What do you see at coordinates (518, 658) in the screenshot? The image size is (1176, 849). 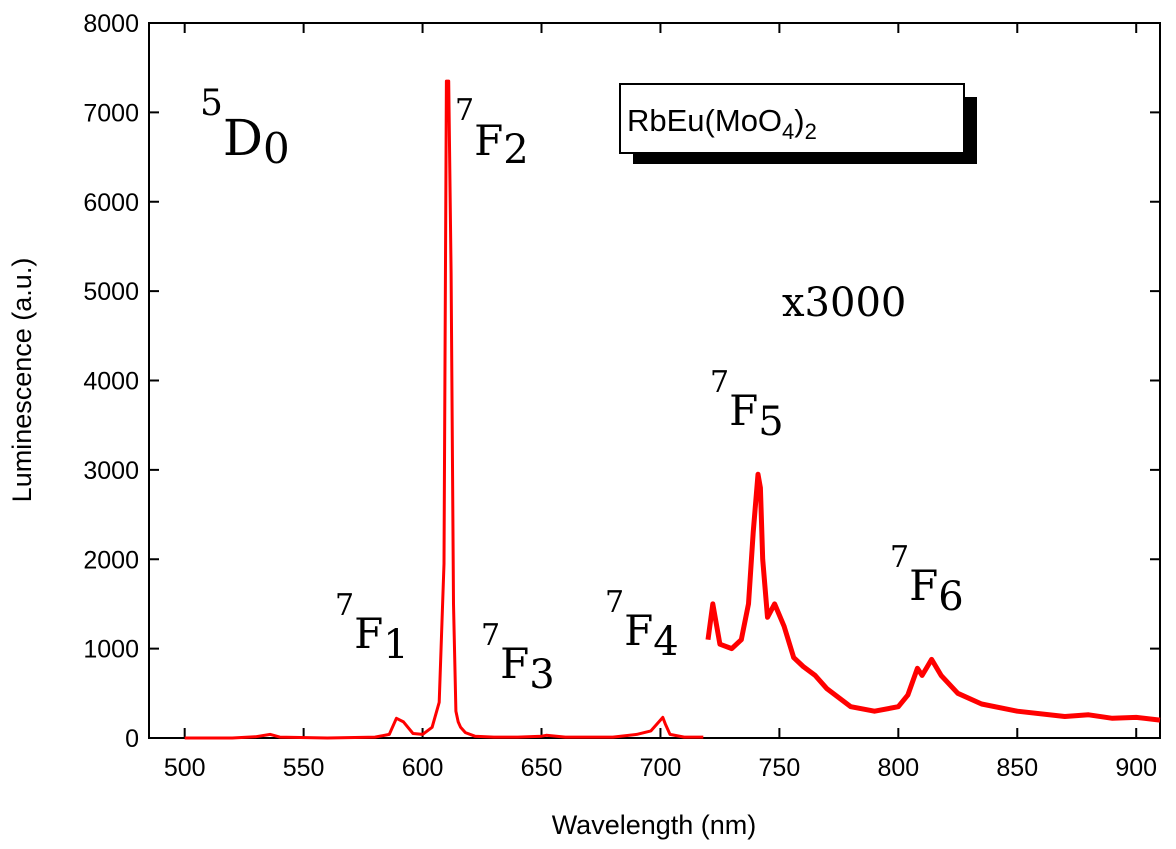 I see `annotation-7f3: 7F3` at bounding box center [518, 658].